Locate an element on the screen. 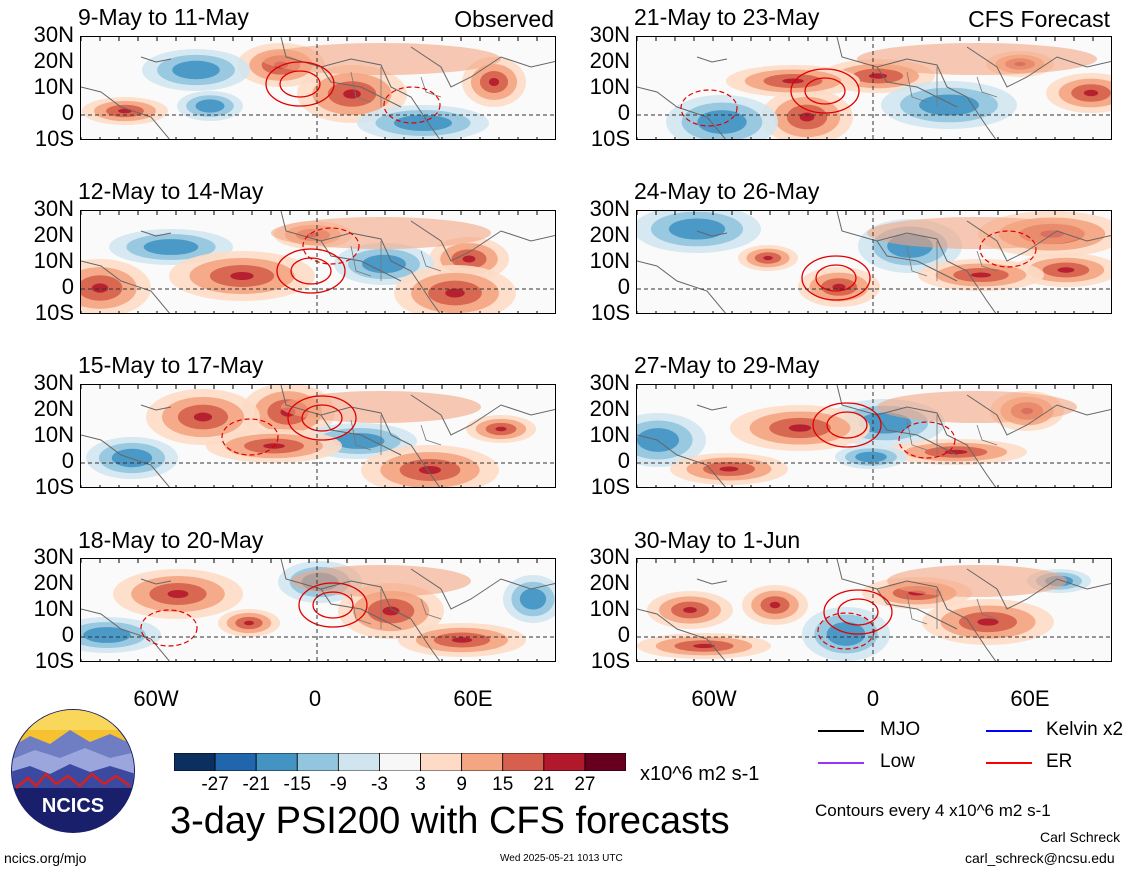  colorbar-scale is located at coordinates (400, 762).